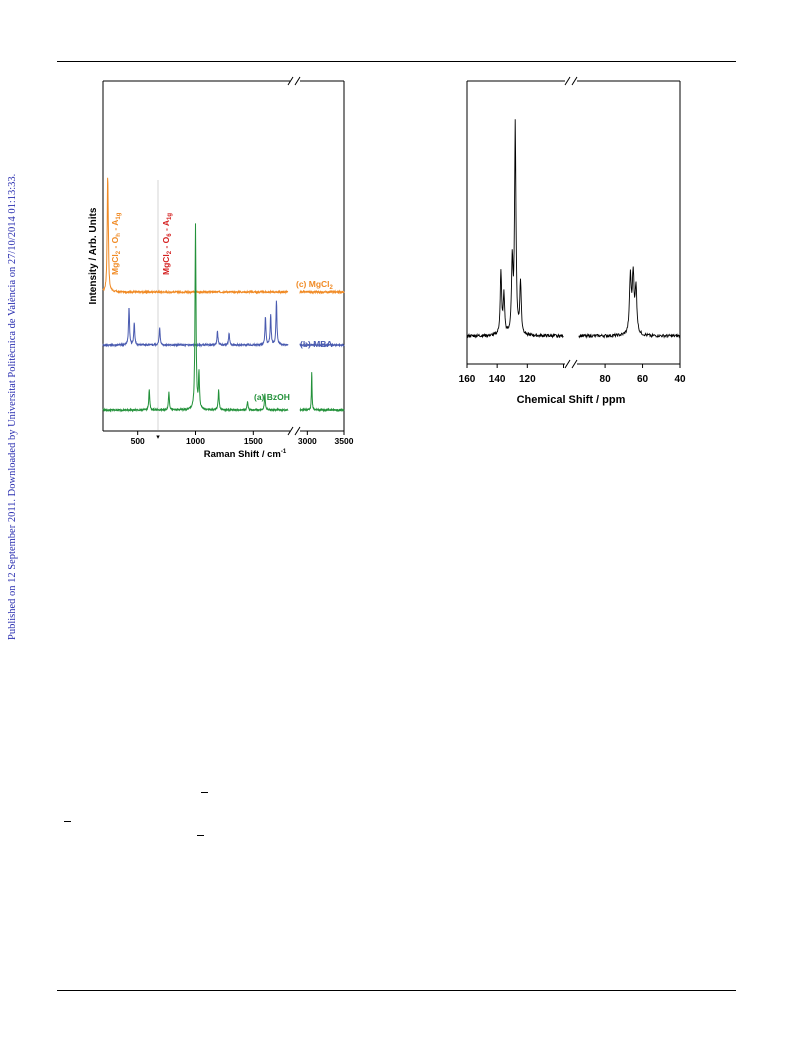 The image size is (793, 1039). I want to click on raman-annotations: MgCl2 - Oh - A1g MgCl2 - O6 - A1g, so click(141, 243).